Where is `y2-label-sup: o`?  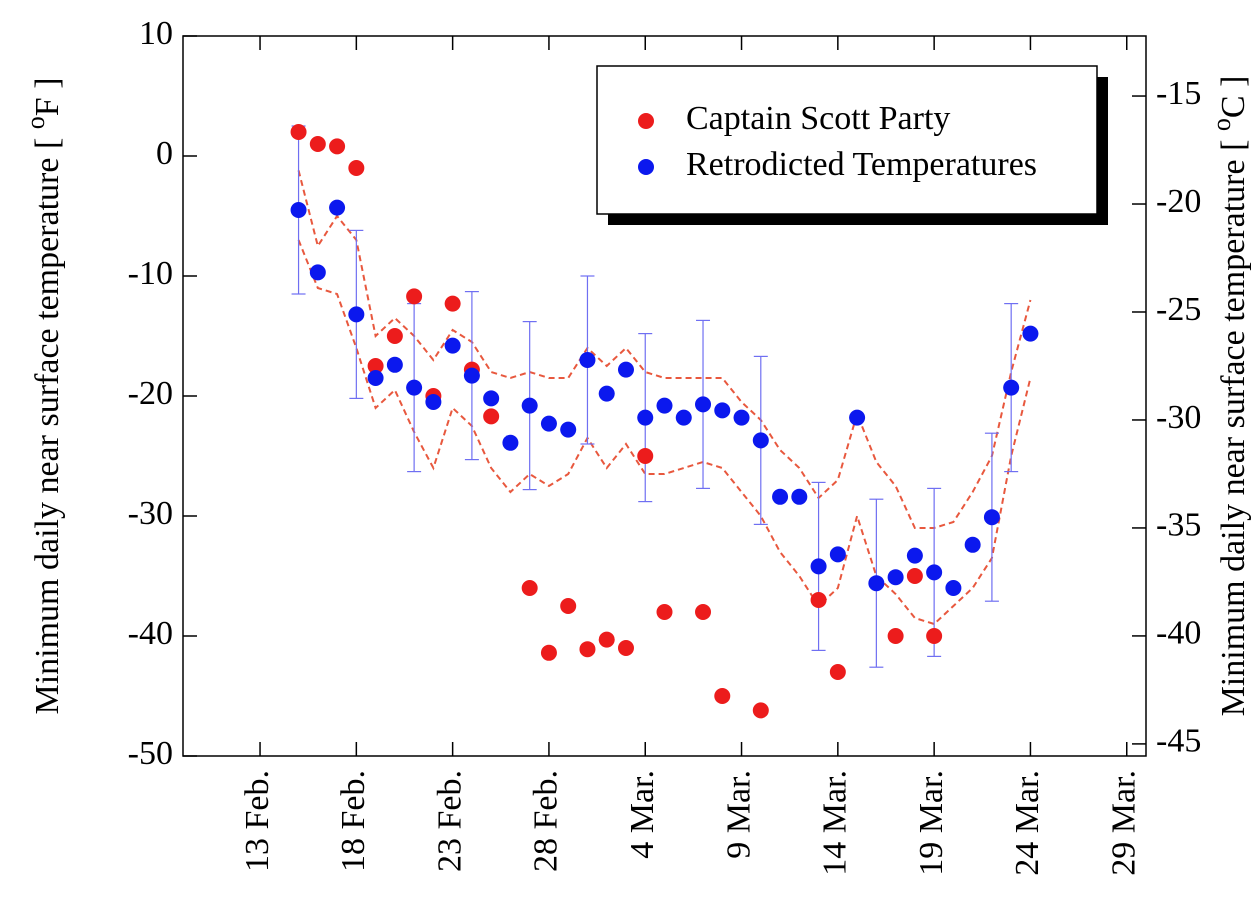
y2-label-sup: o is located at coordinates (1221, 124).